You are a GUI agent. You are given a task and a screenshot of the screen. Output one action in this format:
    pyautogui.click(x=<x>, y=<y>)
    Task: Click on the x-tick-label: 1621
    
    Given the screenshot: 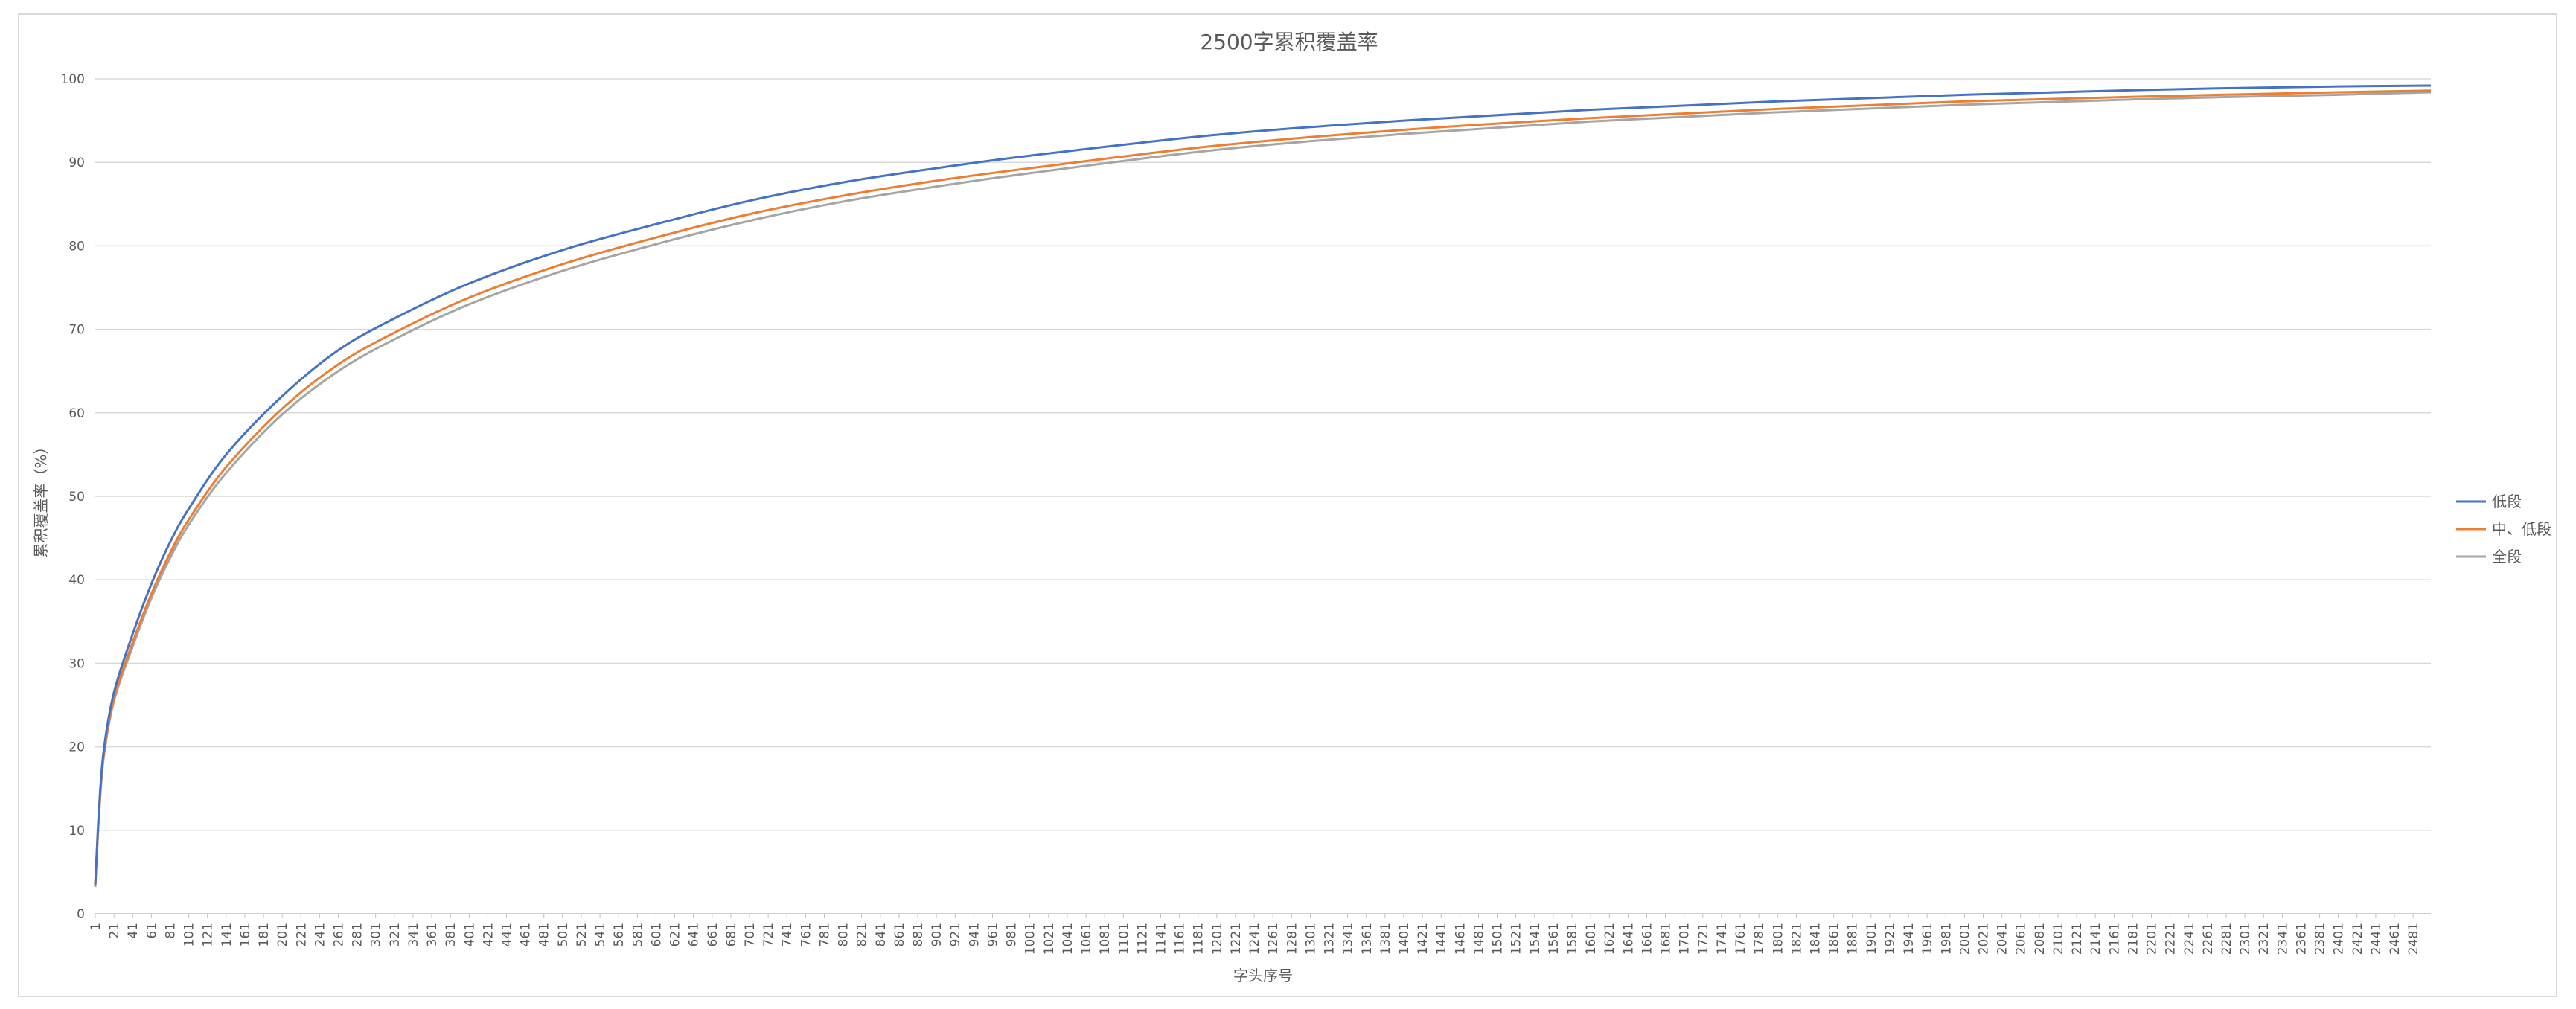 What is the action you would take?
    pyautogui.click(x=1609, y=939)
    